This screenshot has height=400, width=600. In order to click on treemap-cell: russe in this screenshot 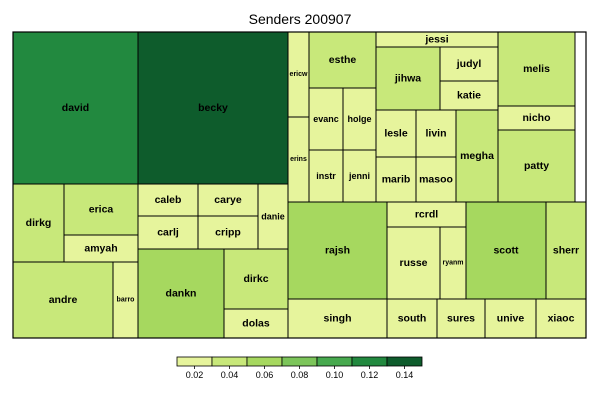, I will do `click(413, 263)`.